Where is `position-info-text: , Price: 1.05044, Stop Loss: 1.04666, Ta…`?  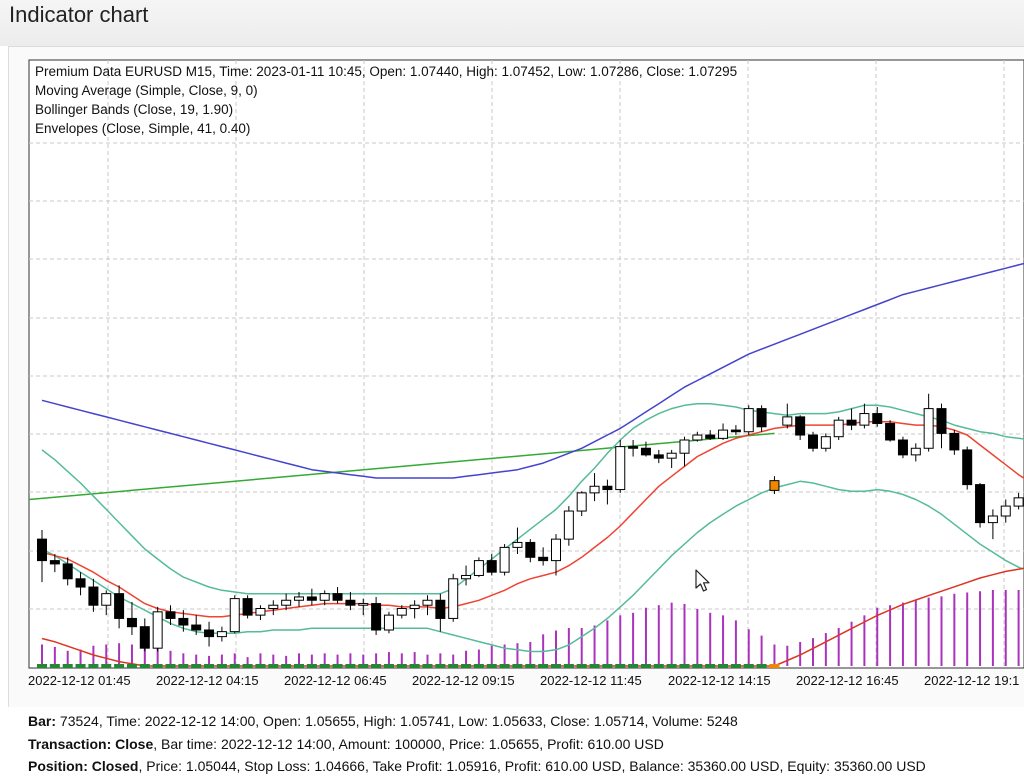
position-info-text: , Price: 1.05044, Stop Loss: 1.04666, Ta… is located at coordinates (532, 766).